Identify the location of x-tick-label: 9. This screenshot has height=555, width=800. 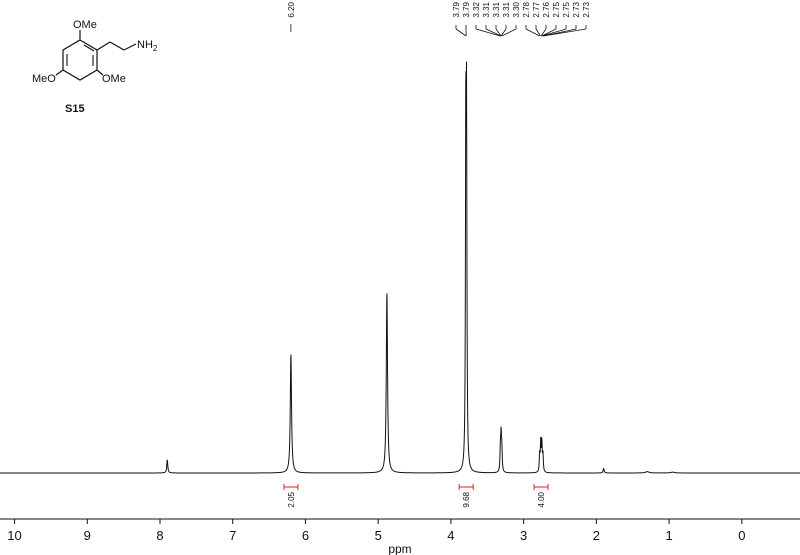
(87, 535).